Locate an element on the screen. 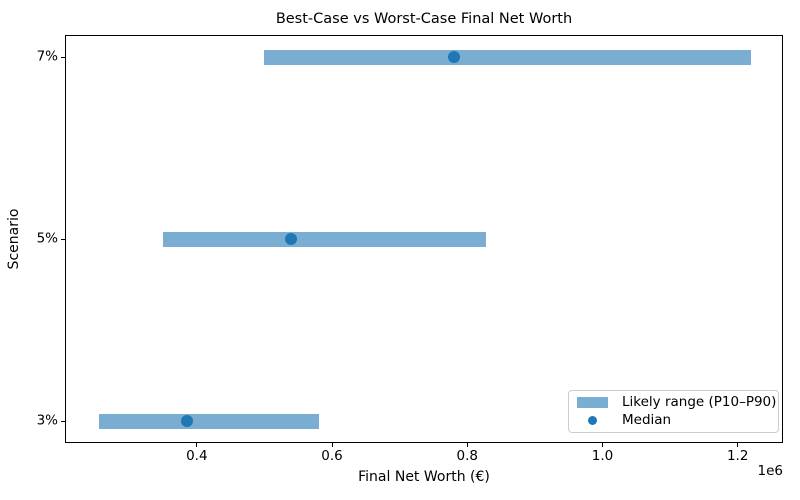  x-tick-label: 0.6 is located at coordinates (332, 456).